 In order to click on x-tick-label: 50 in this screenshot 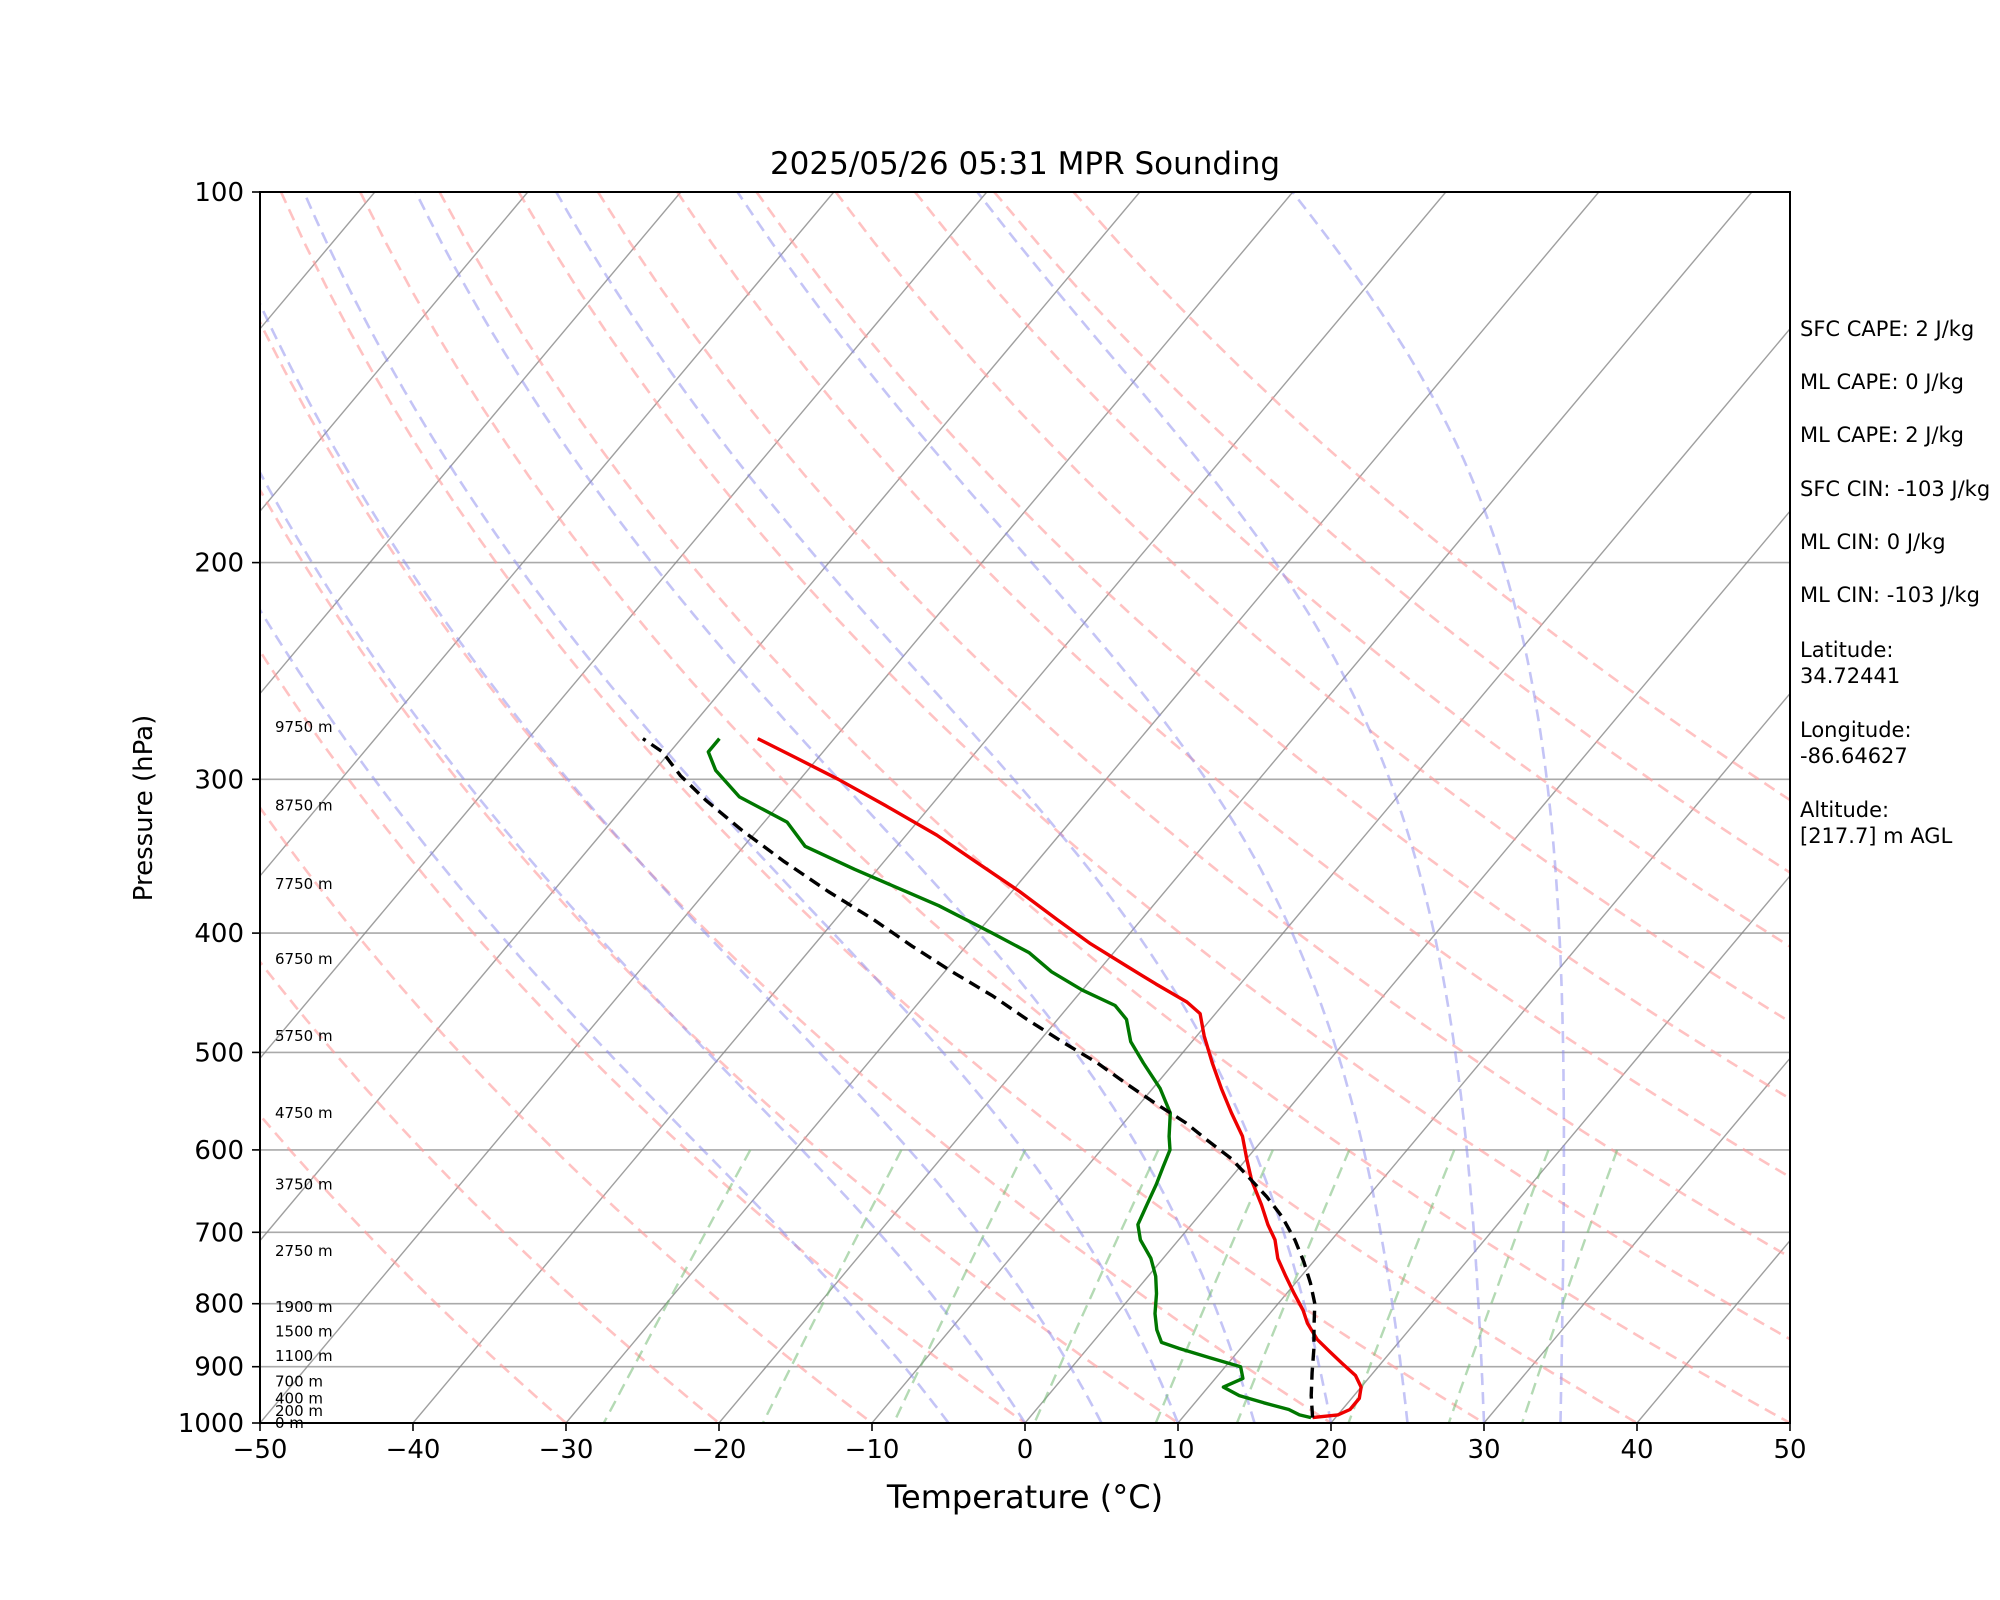, I will do `click(1789, 1450)`.